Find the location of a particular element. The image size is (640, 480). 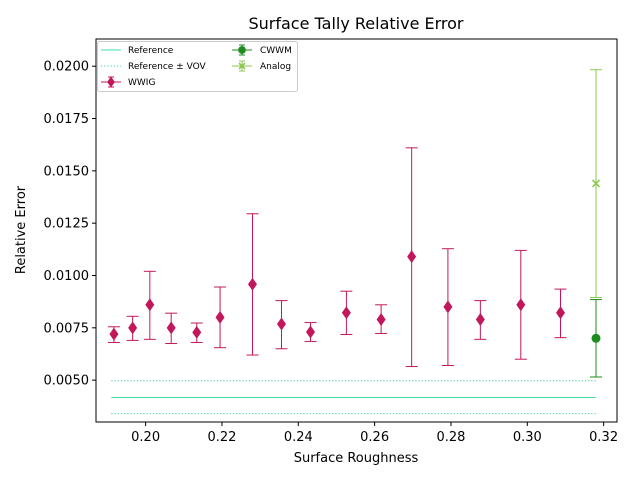

x-tick-label: 0.20 is located at coordinates (145, 437).